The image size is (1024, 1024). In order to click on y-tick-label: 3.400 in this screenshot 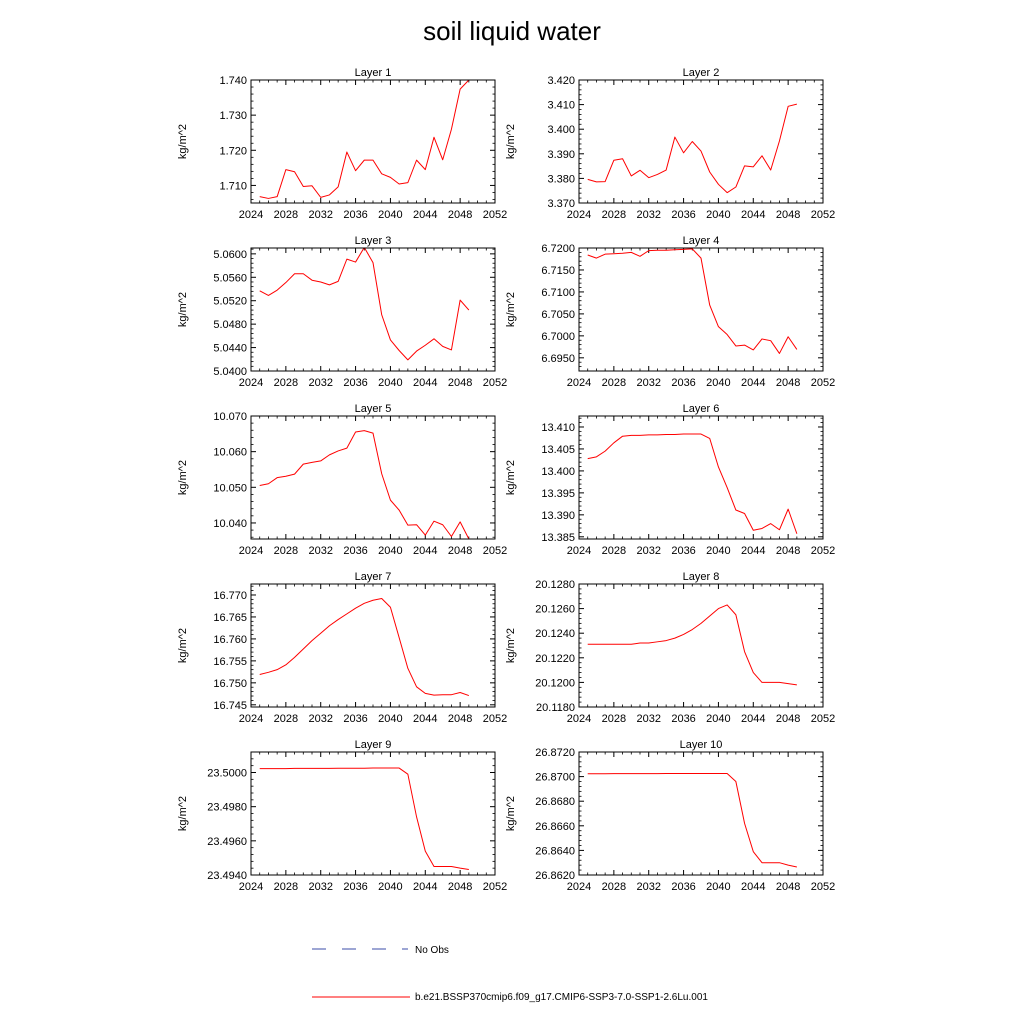, I will do `click(561, 130)`.